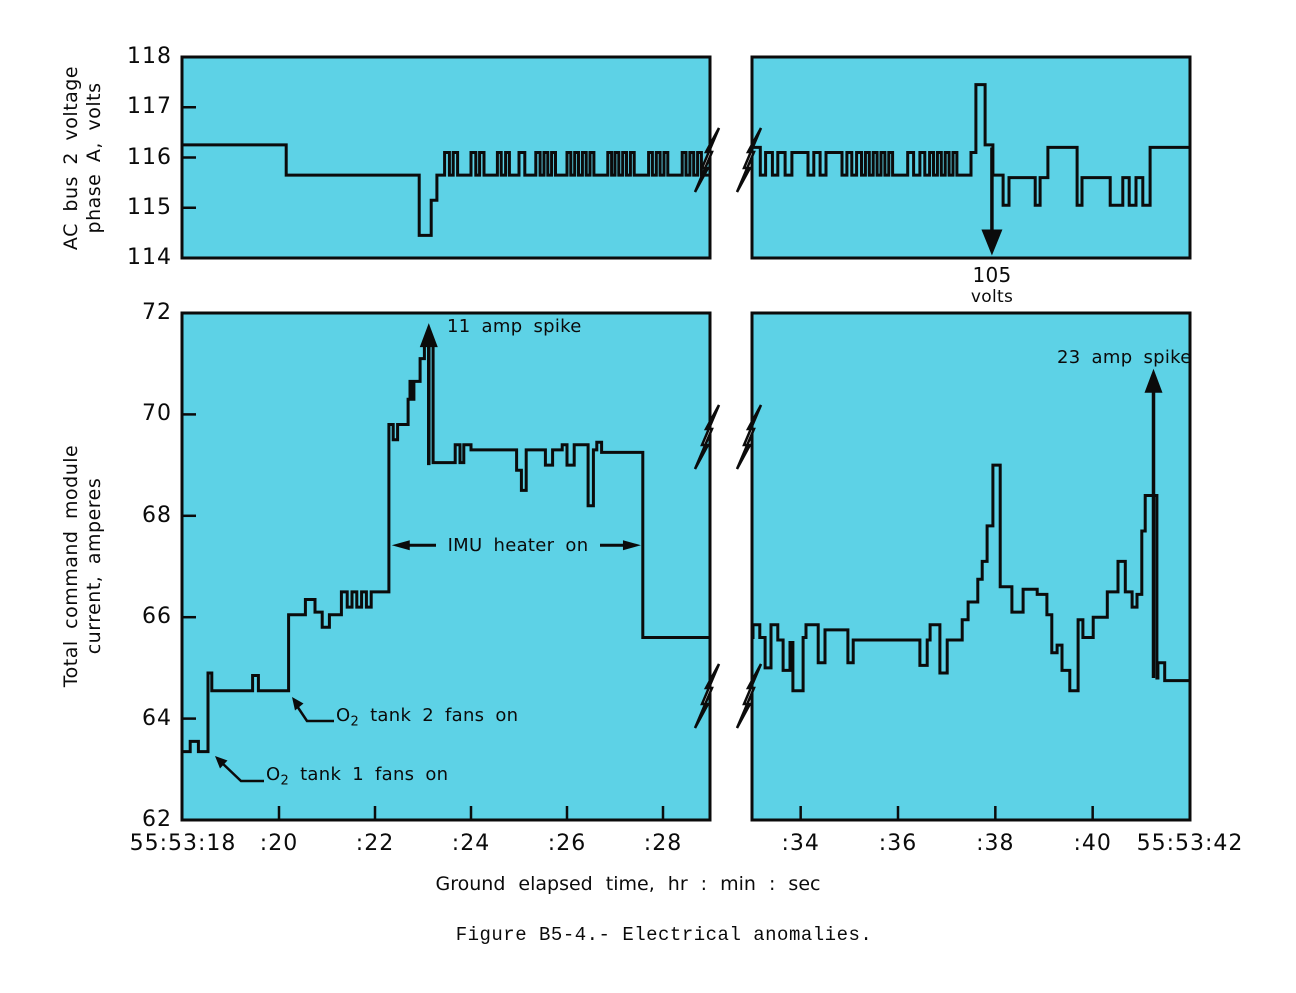 The height and width of the screenshot is (993, 1296). Describe the element at coordinates (663, 843) in the screenshot. I see `x-tick-label-28: :28` at that location.